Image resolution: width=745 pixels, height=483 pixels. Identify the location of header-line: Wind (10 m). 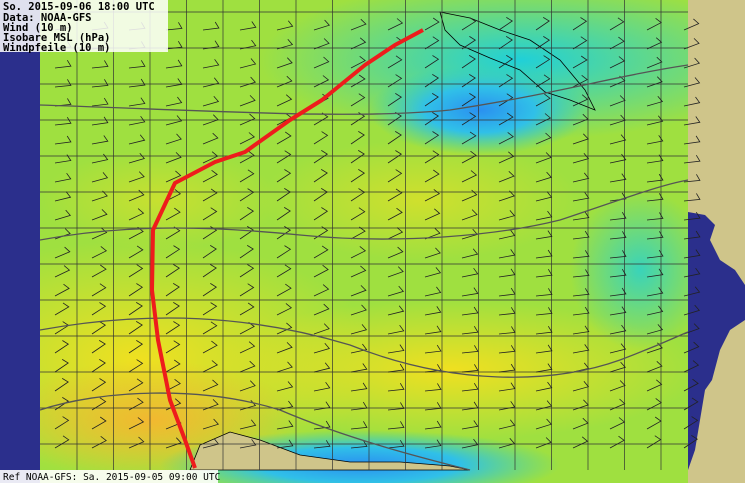
(38, 28).